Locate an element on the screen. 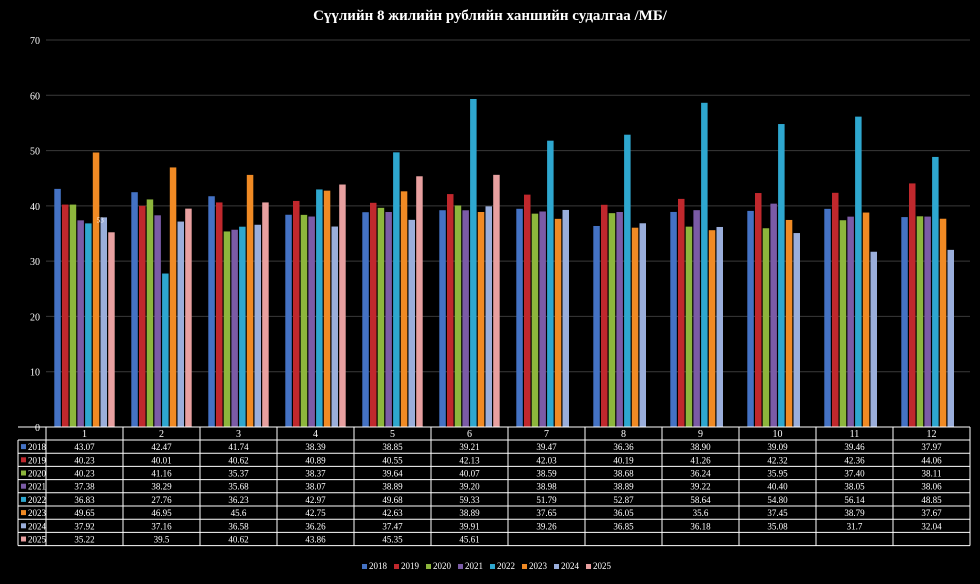 The image size is (980, 584). y-tick-label: 10 is located at coordinates (35, 373).